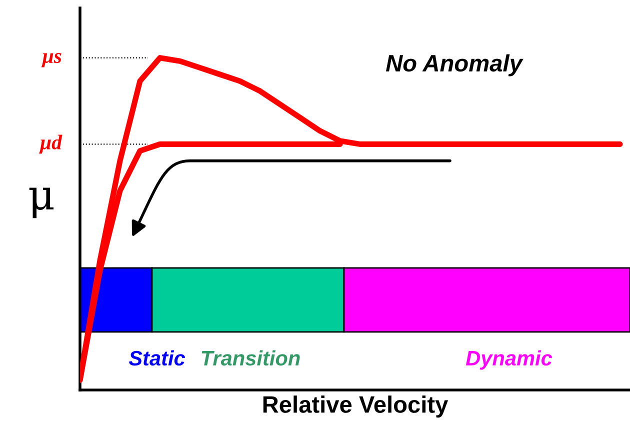  What do you see at coordinates (355, 407) in the screenshot?
I see `x-axis-title: Relative Velocity` at bounding box center [355, 407].